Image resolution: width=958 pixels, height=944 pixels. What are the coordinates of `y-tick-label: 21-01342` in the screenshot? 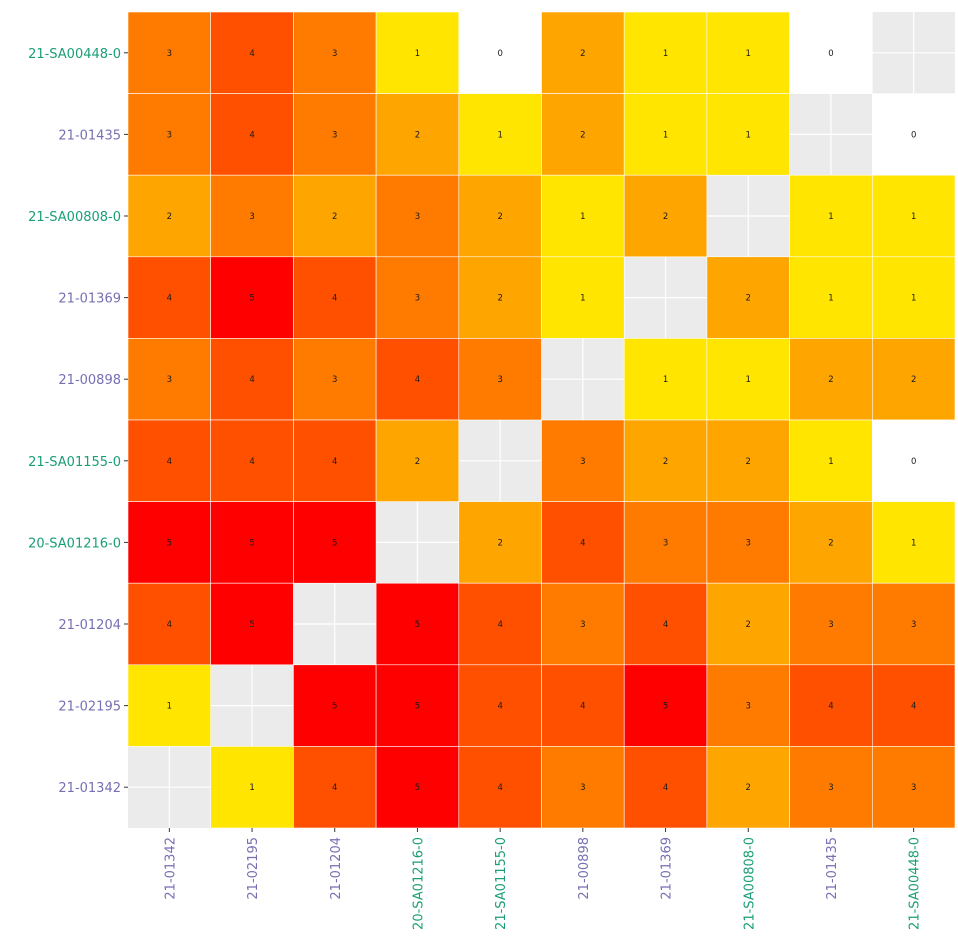 It's located at (89, 788).